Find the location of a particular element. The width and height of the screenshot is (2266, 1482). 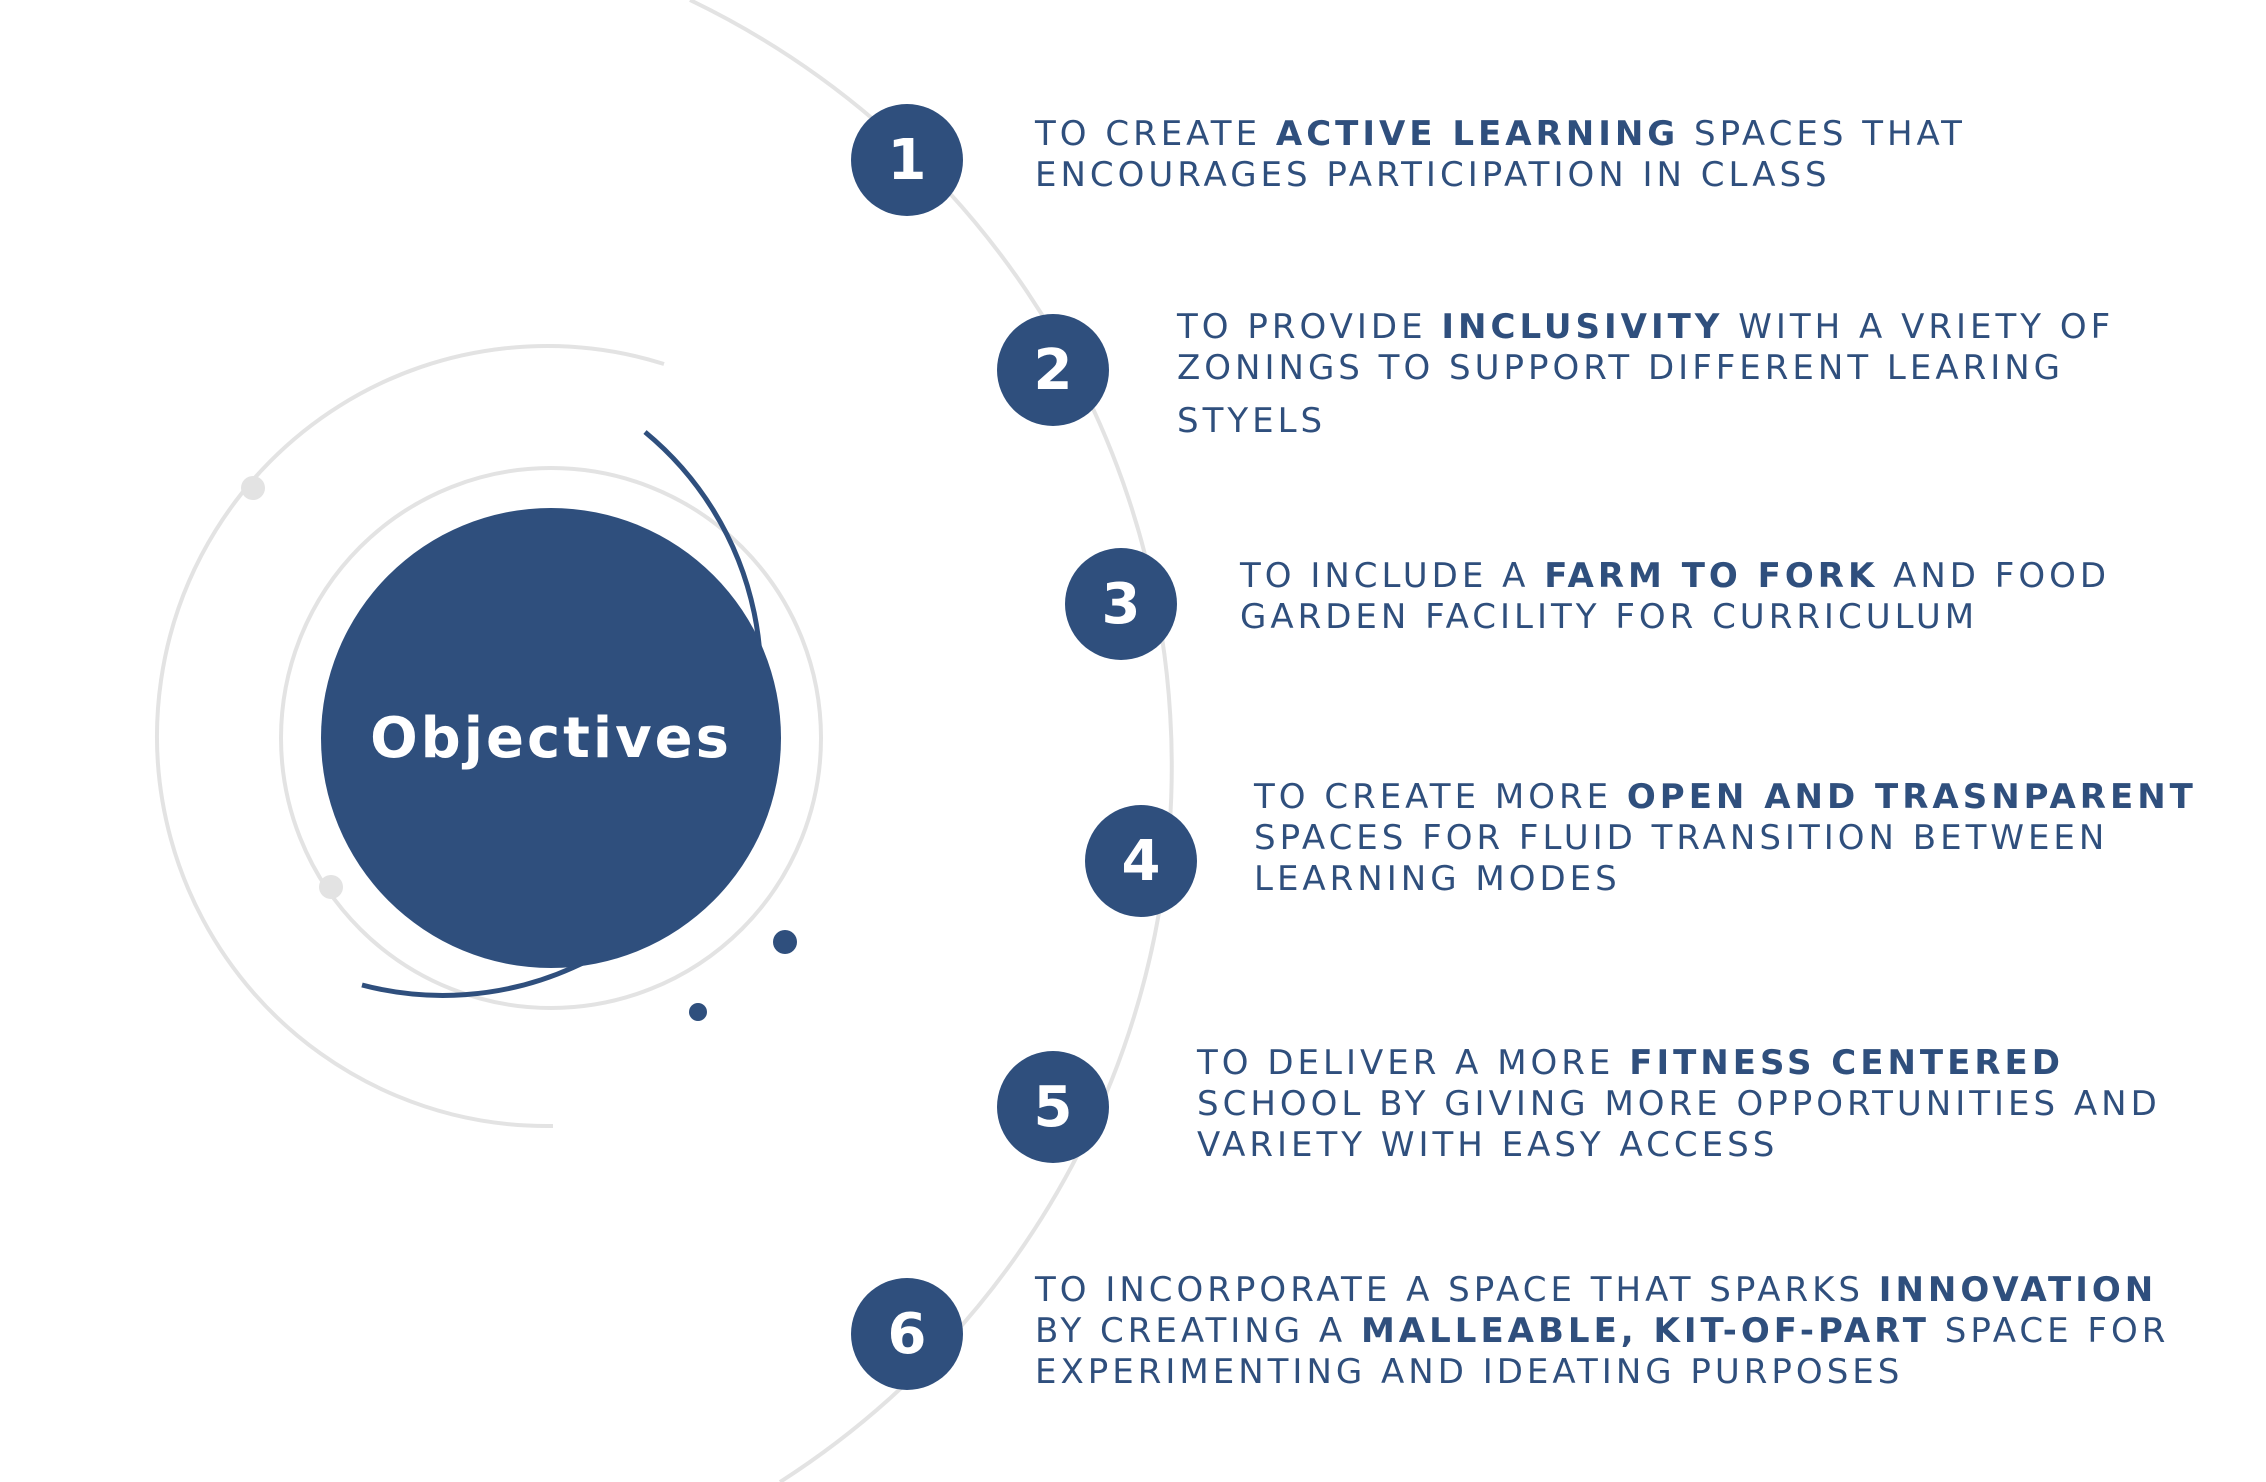

center-title: Objectives is located at coordinates (551, 738).